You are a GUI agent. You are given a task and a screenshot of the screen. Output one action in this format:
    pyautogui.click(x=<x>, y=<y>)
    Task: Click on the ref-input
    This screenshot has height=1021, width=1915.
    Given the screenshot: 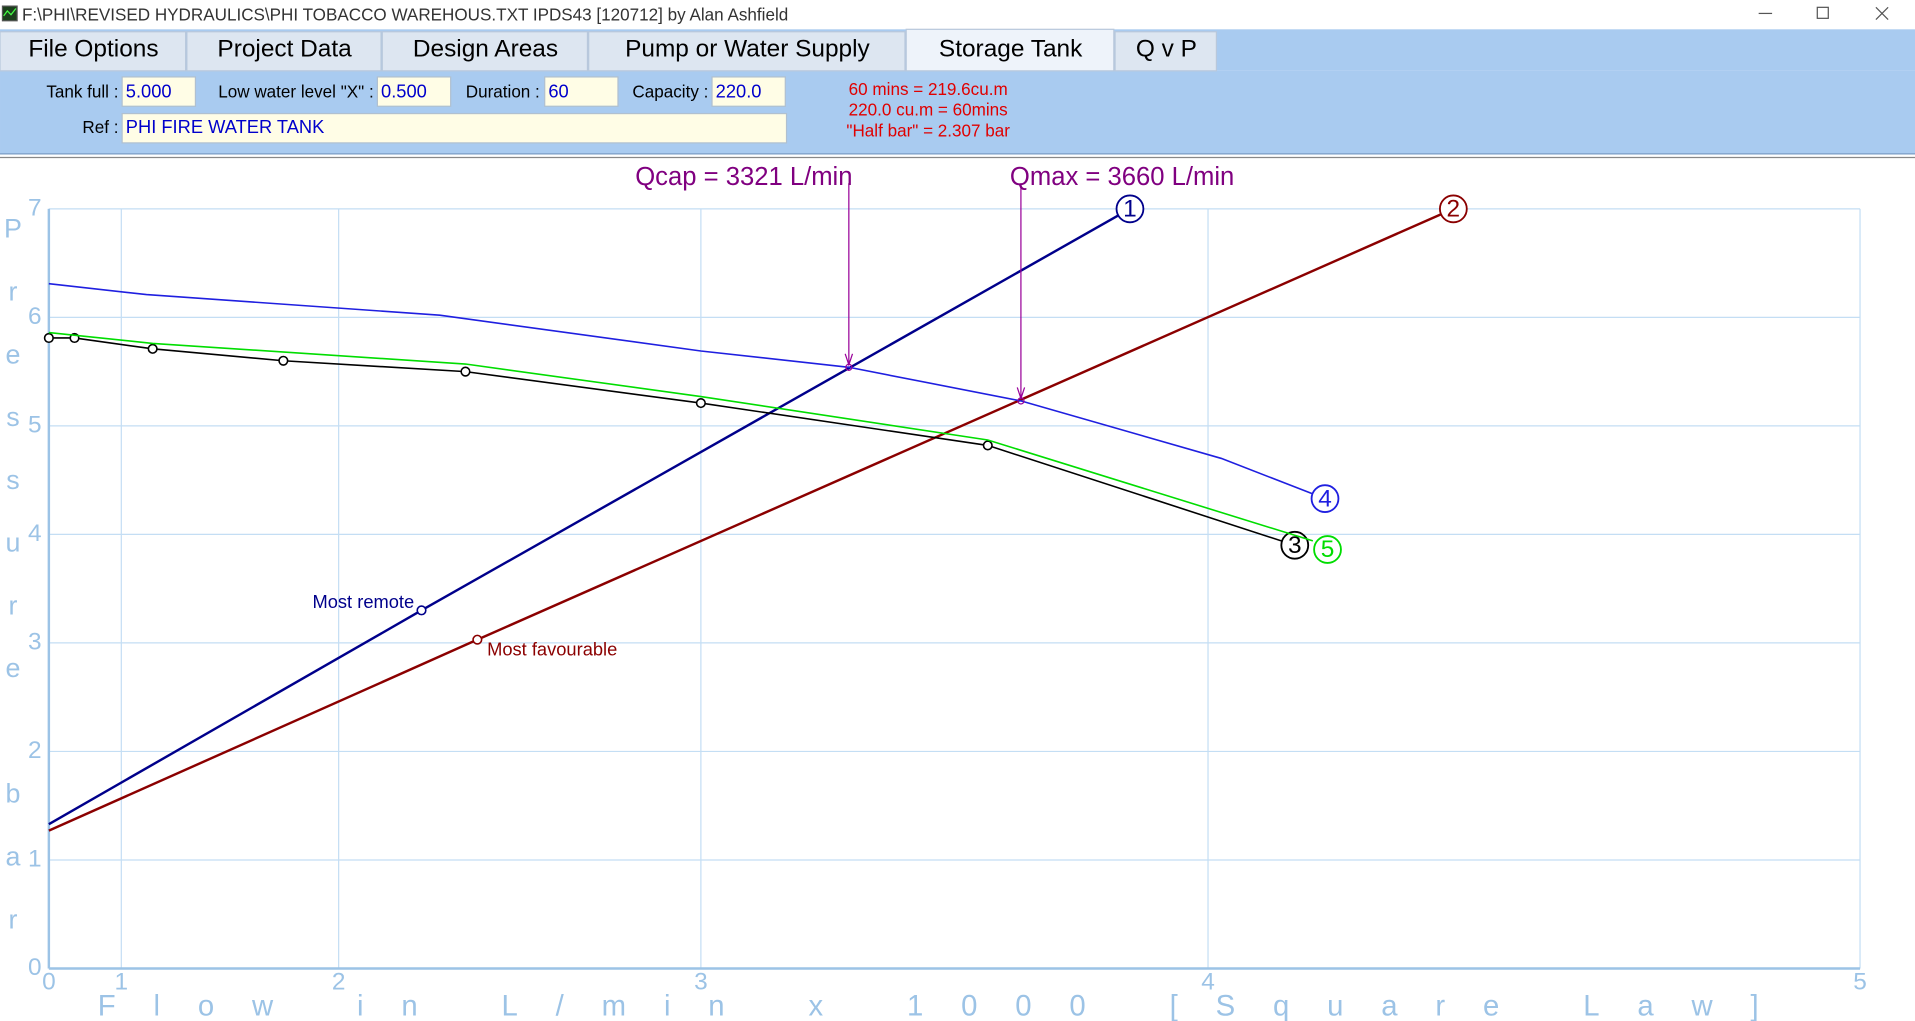 What is the action you would take?
    pyautogui.click(x=454, y=128)
    